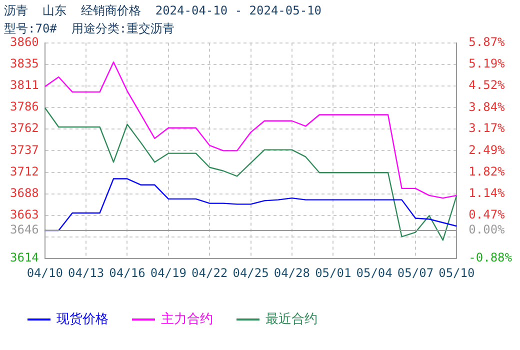 The height and width of the screenshot is (350, 520). I want to click on y-tick-label: 3860, so click(24, 41).